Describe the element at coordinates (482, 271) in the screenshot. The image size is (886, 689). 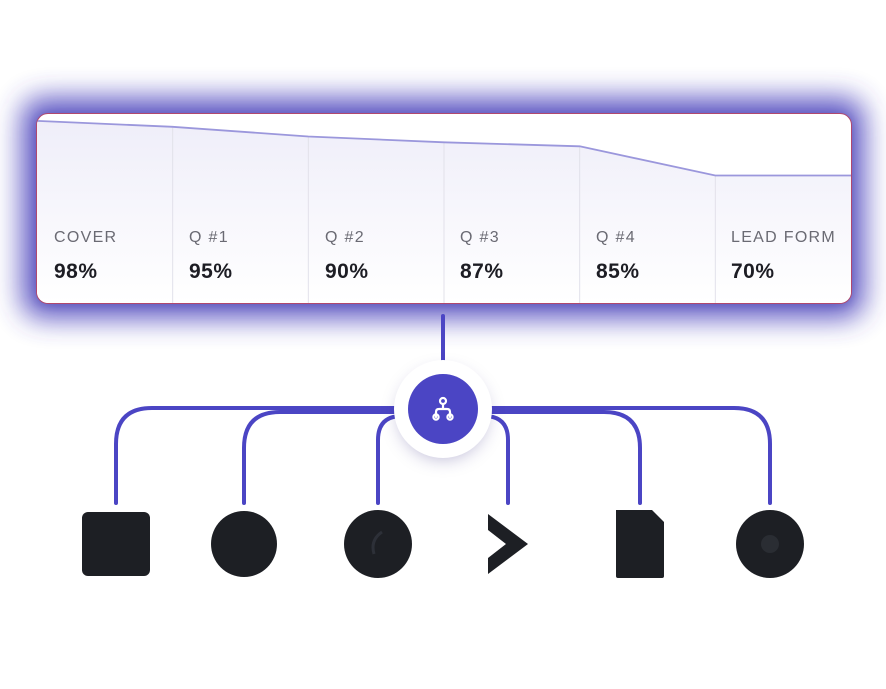
I see `step-value: 87%` at that location.